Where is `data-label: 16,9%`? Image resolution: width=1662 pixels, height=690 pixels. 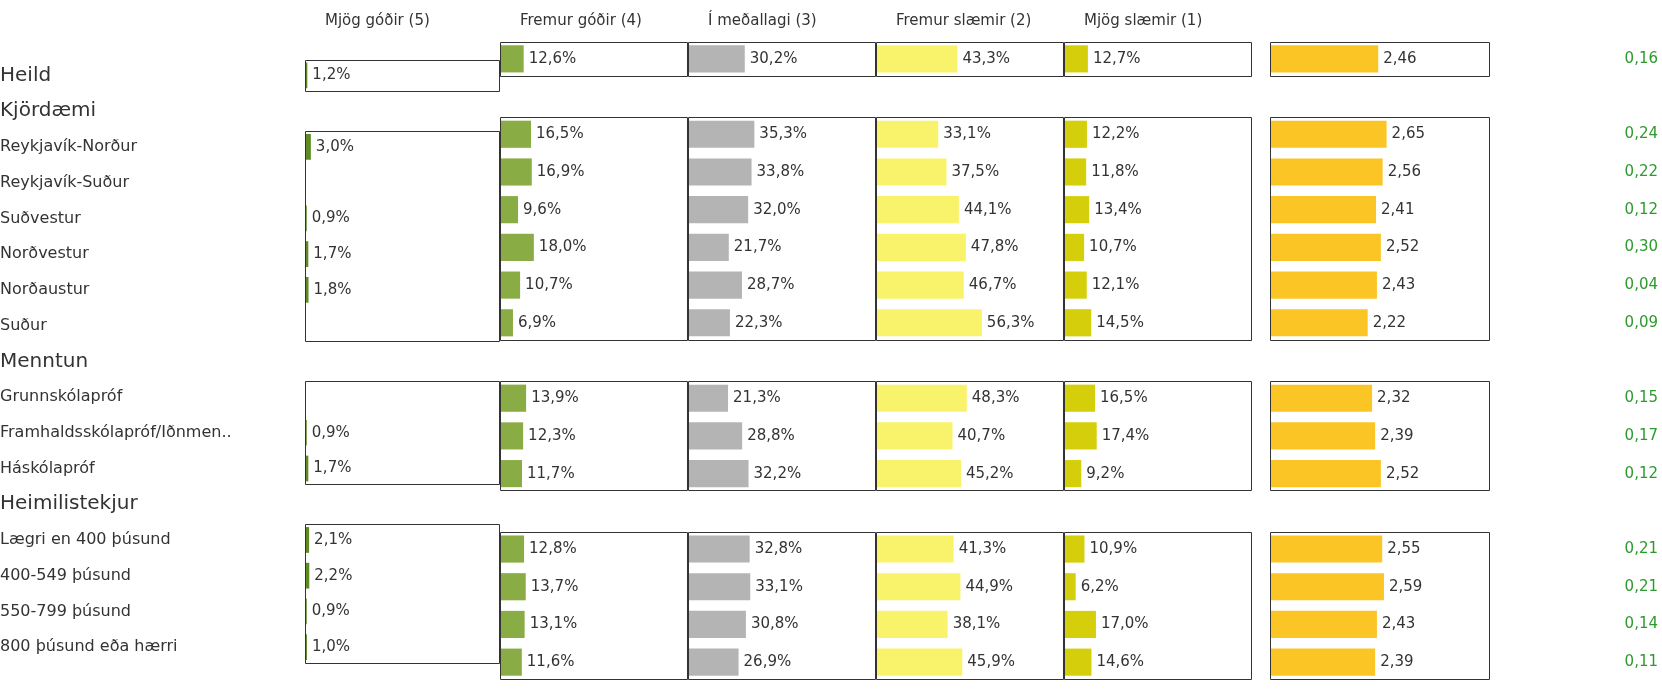
data-label: 16,9% is located at coordinates (560, 170).